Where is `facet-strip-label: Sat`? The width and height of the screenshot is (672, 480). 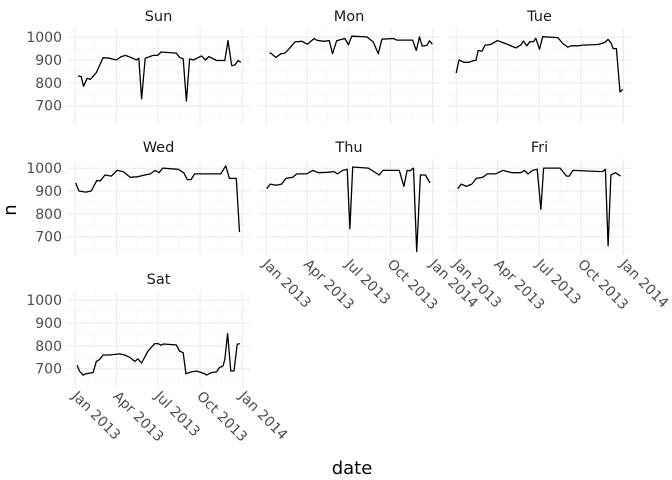
facet-strip-label: Sat is located at coordinates (159, 280).